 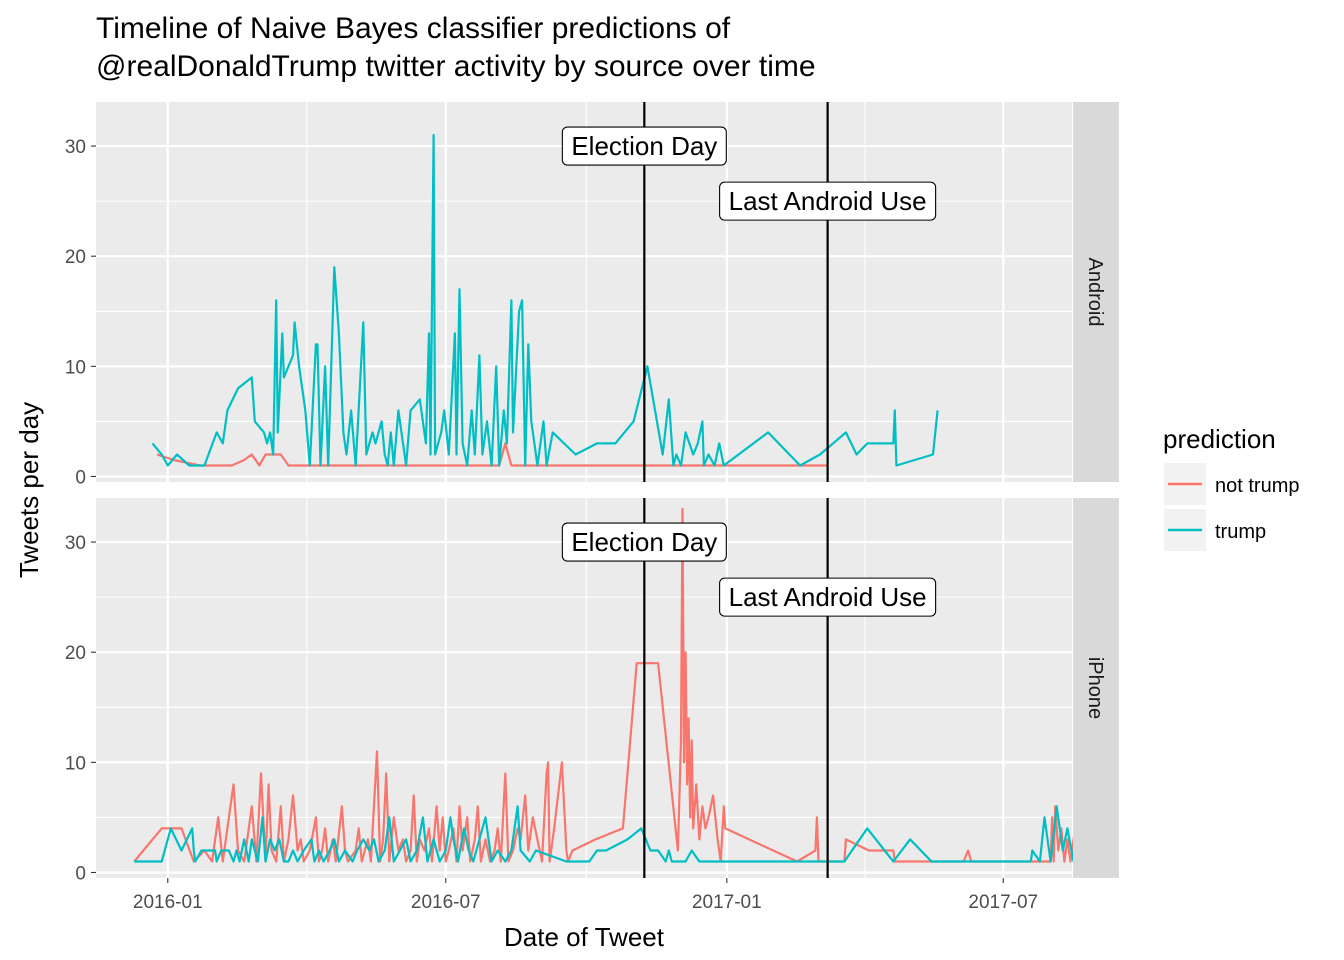 I want to click on facet-strip-label: iPhone, so click(x=1095, y=688).